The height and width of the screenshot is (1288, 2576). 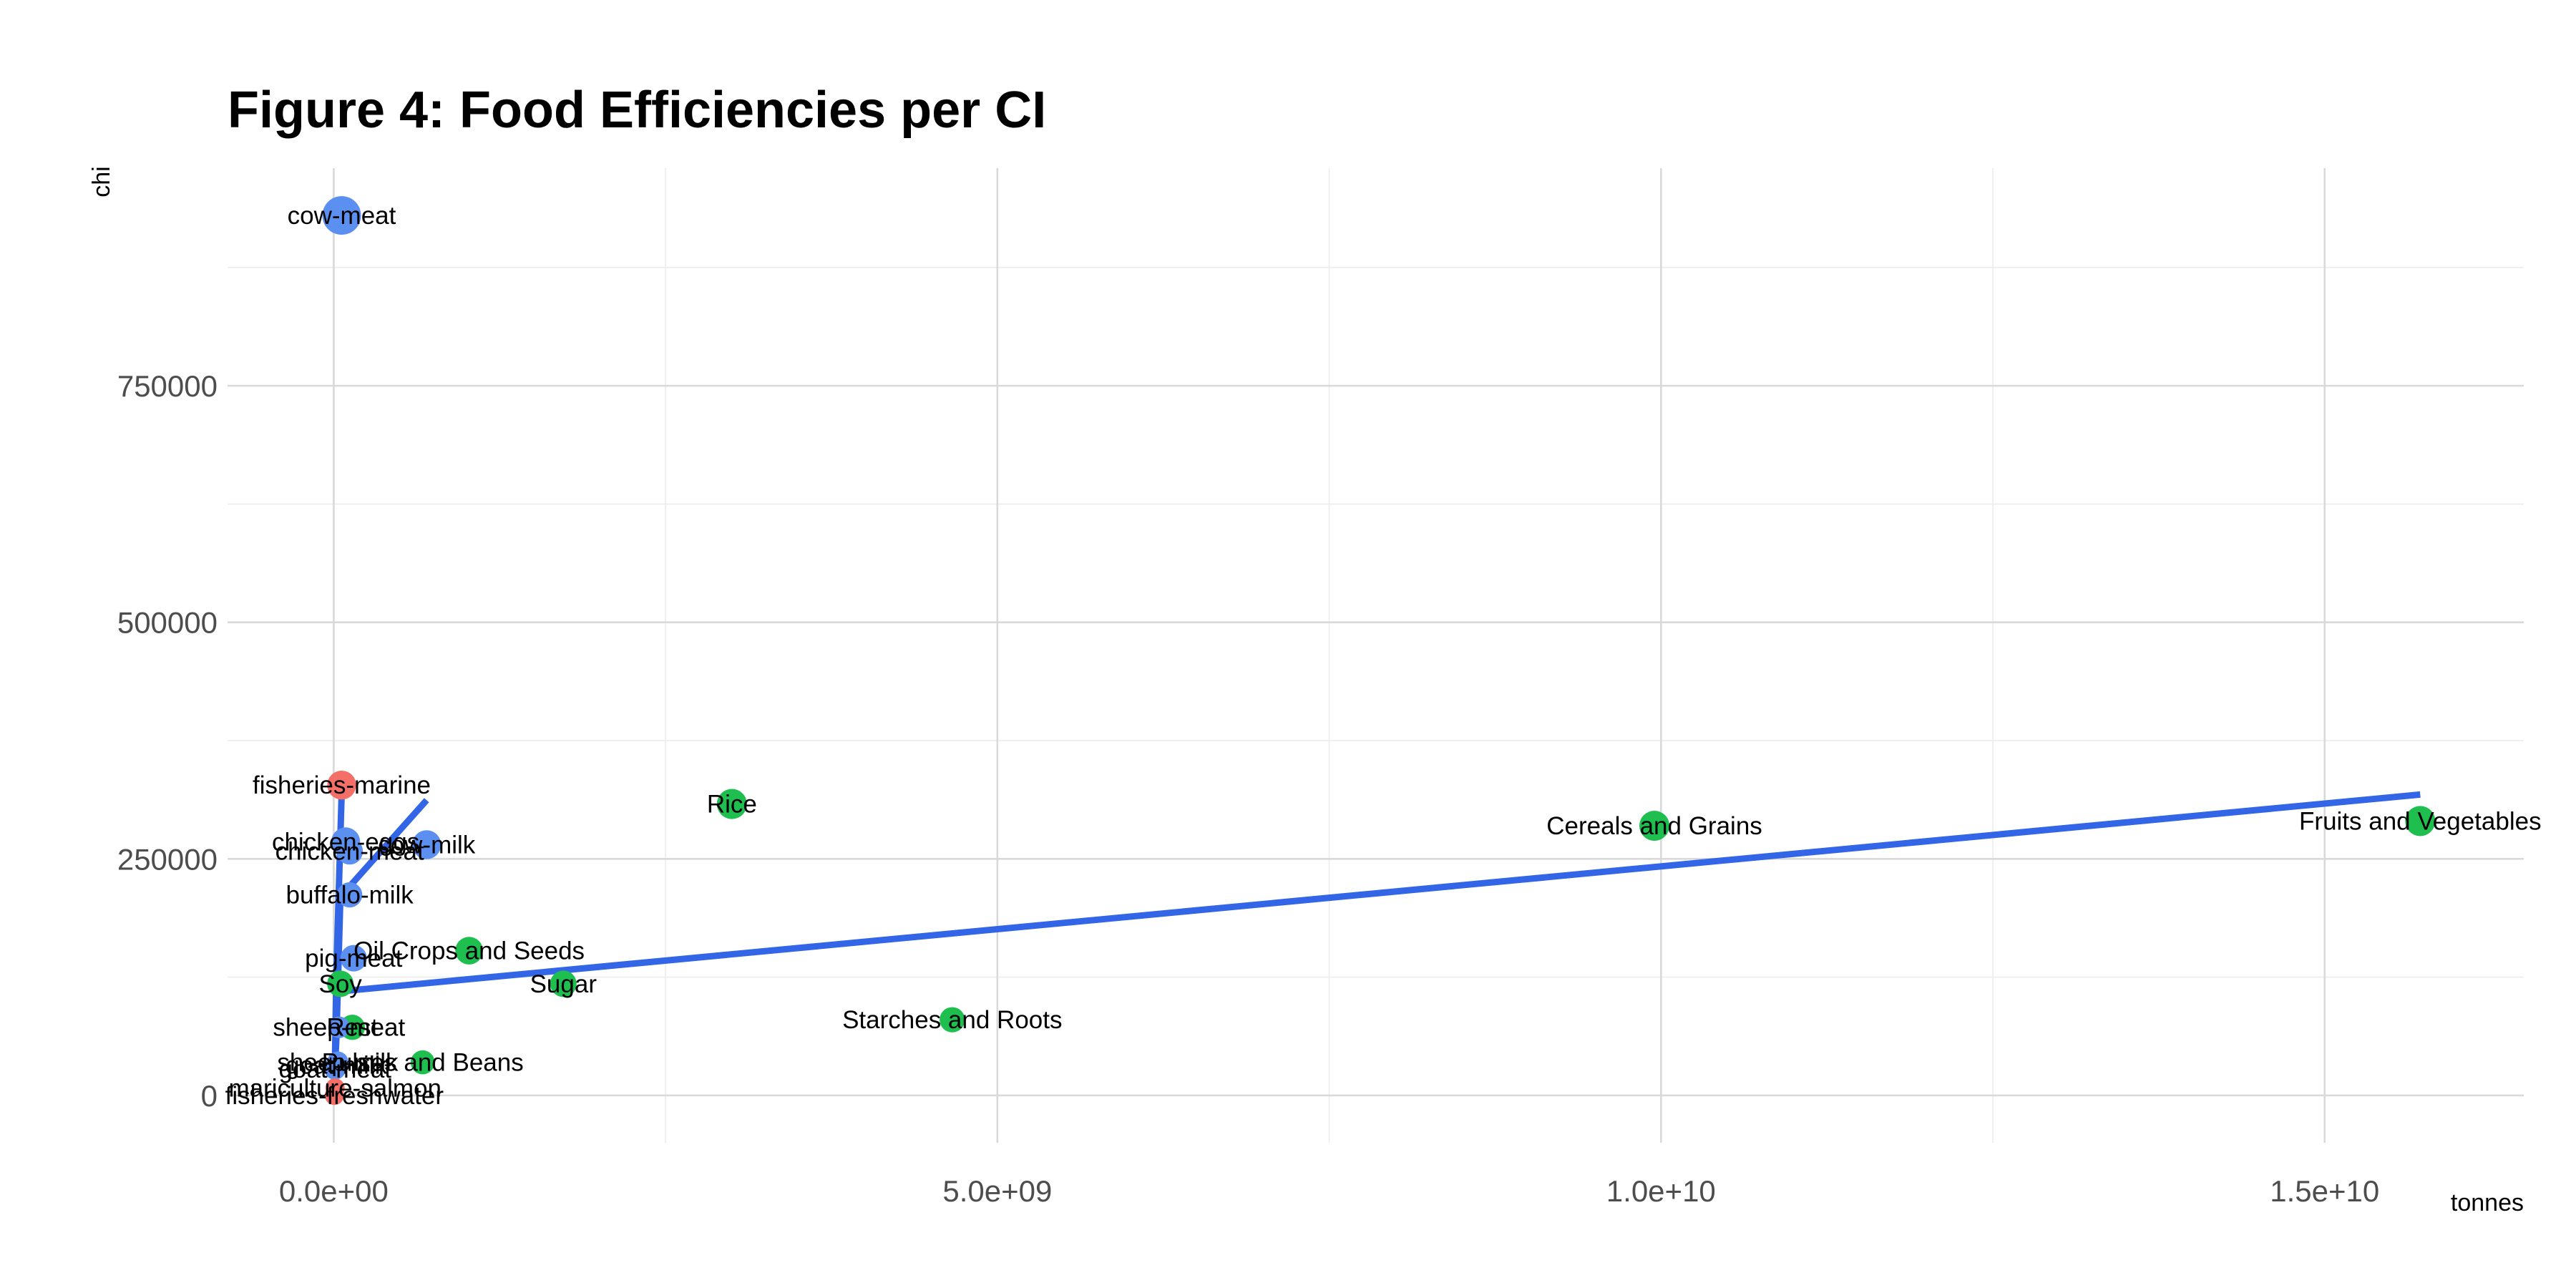 I want to click on point-label: sheep-milk, so click(x=338, y=1063).